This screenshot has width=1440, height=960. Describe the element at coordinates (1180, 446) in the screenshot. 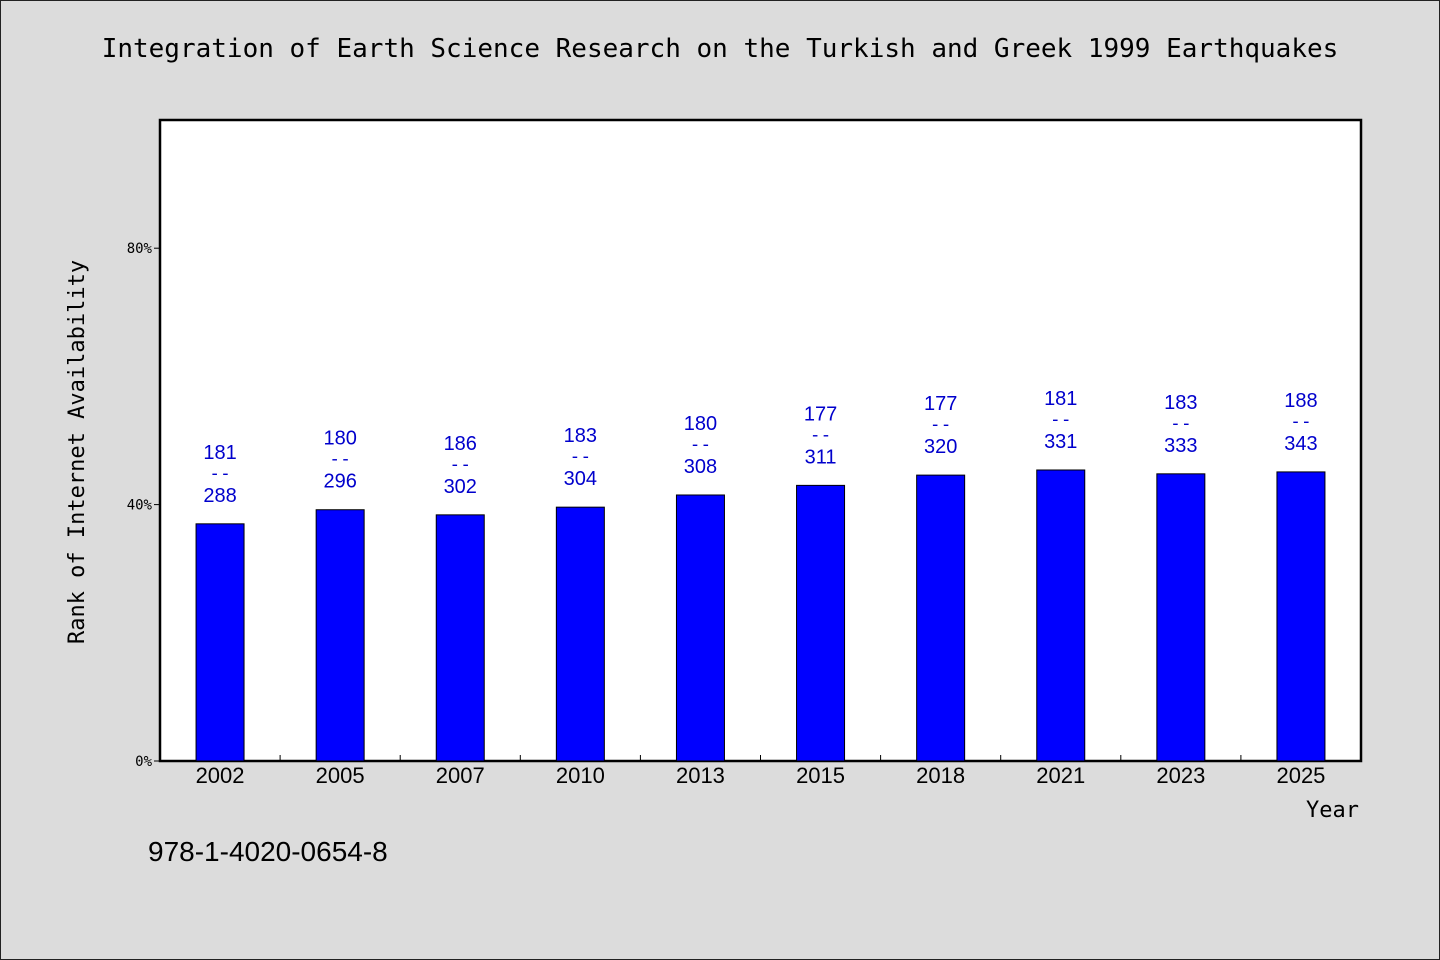

I see `bar-label-bottom: 333` at that location.